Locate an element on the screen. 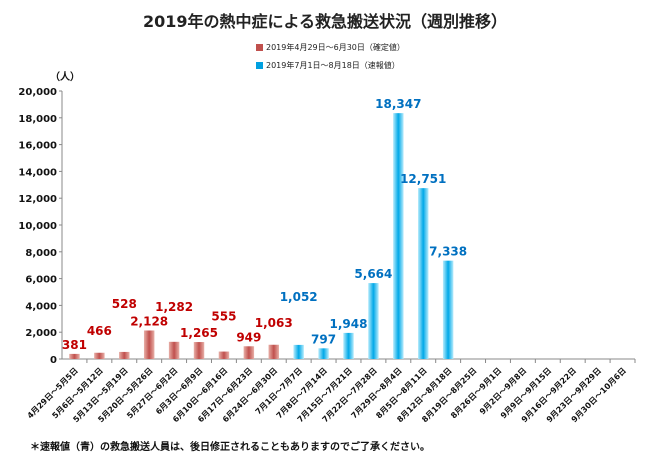  data-label: 5,664 is located at coordinates (373, 274).